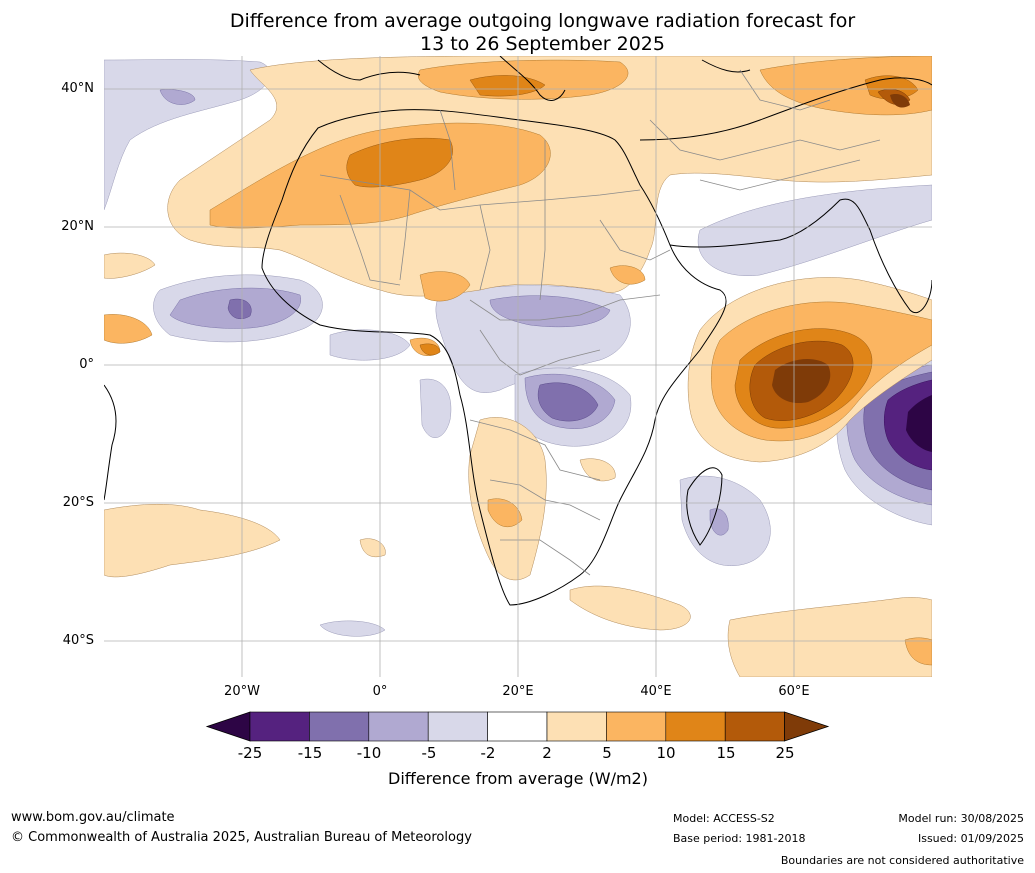 Image resolution: width=1035 pixels, height=873 pixels. I want to click on lat-label-20s: 20°S, so click(78, 502).